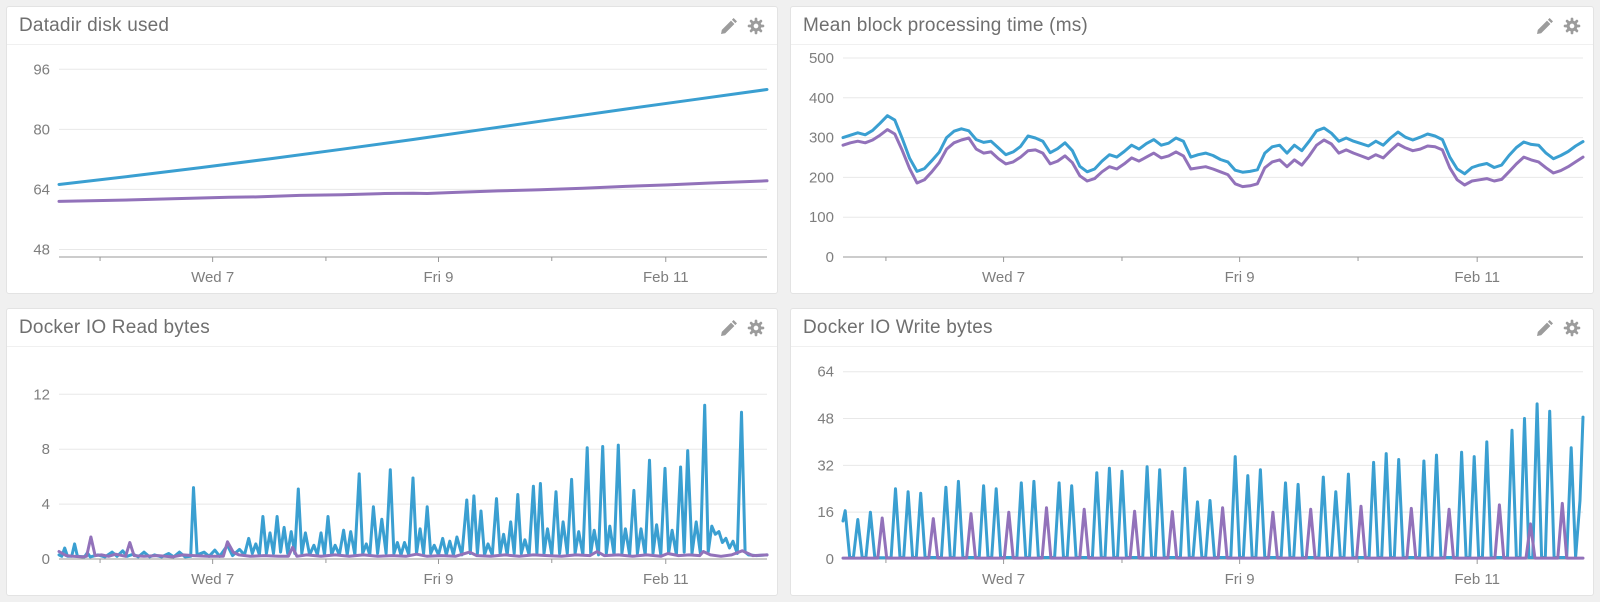 The height and width of the screenshot is (602, 1600). Describe the element at coordinates (41, 69) in the screenshot. I see `svg-text: 96` at that location.